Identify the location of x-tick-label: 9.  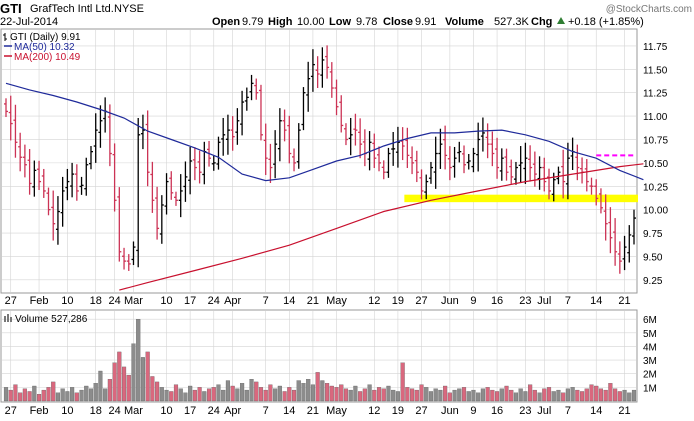
(473, 411).